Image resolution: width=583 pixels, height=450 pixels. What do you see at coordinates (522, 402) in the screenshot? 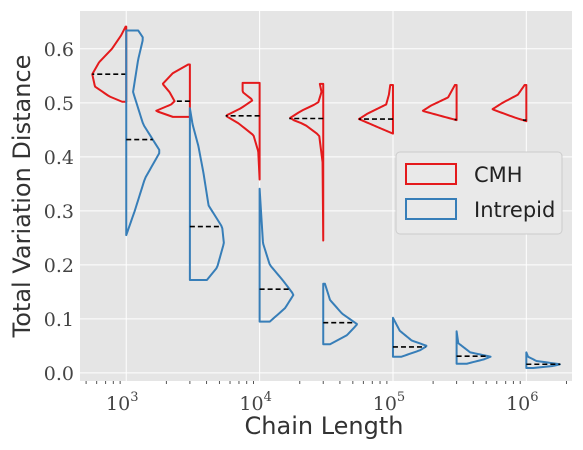
I see `x-tick-label: 10⁶` at bounding box center [522, 402].